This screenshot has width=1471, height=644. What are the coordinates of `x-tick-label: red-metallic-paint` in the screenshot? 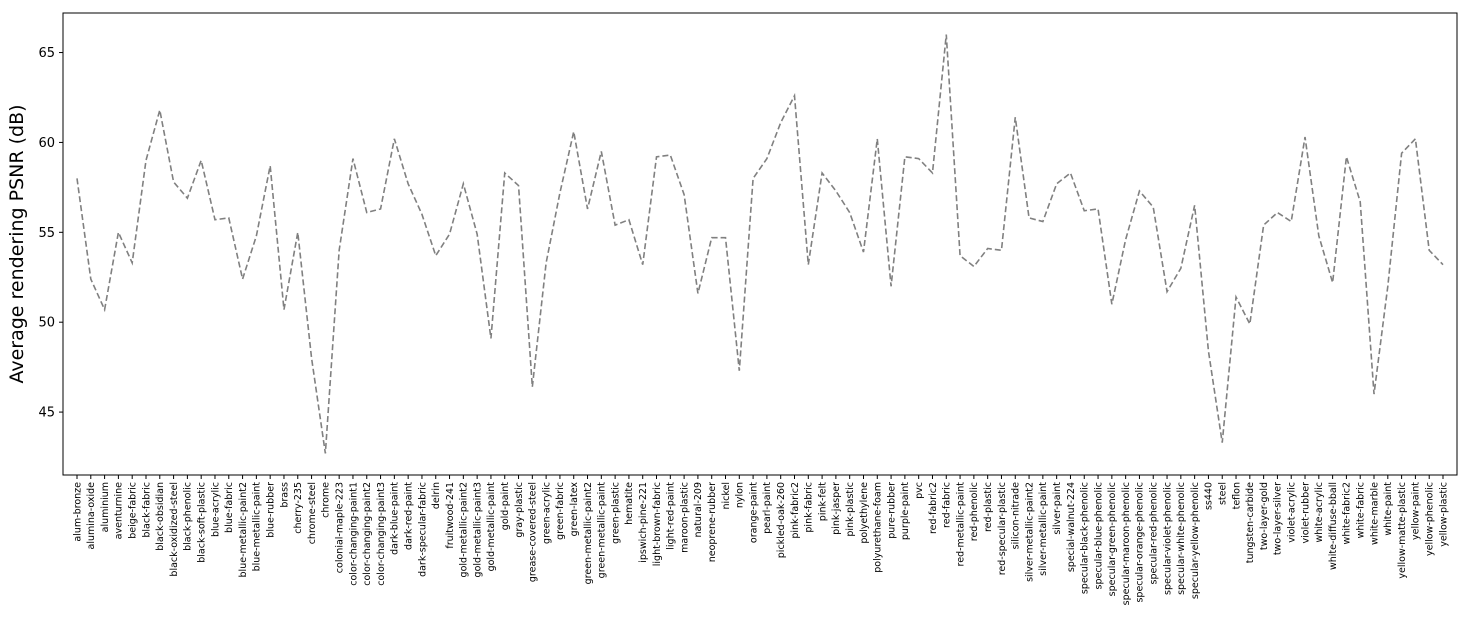 It's located at (960, 524).